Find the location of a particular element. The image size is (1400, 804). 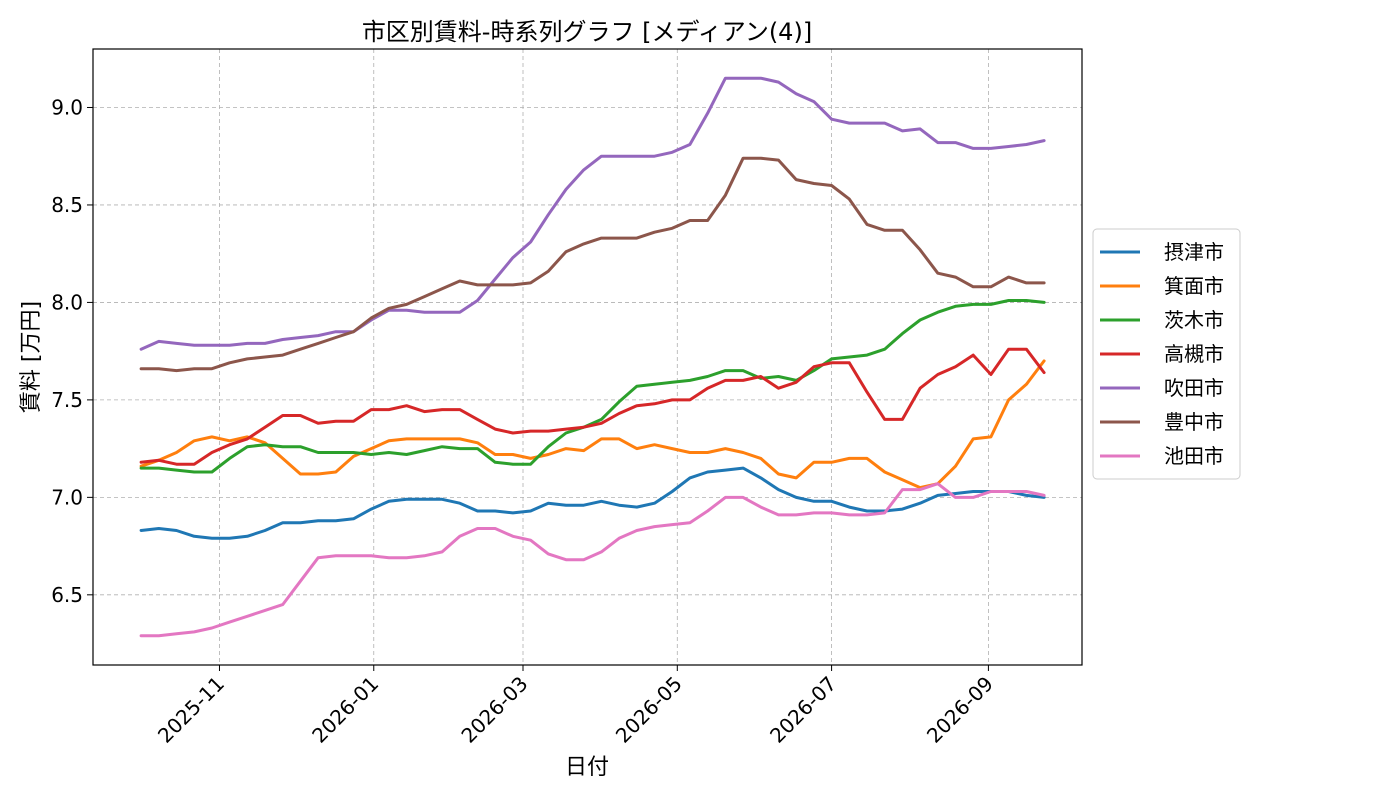

legend-label: 池田市 is located at coordinates (1194, 456).